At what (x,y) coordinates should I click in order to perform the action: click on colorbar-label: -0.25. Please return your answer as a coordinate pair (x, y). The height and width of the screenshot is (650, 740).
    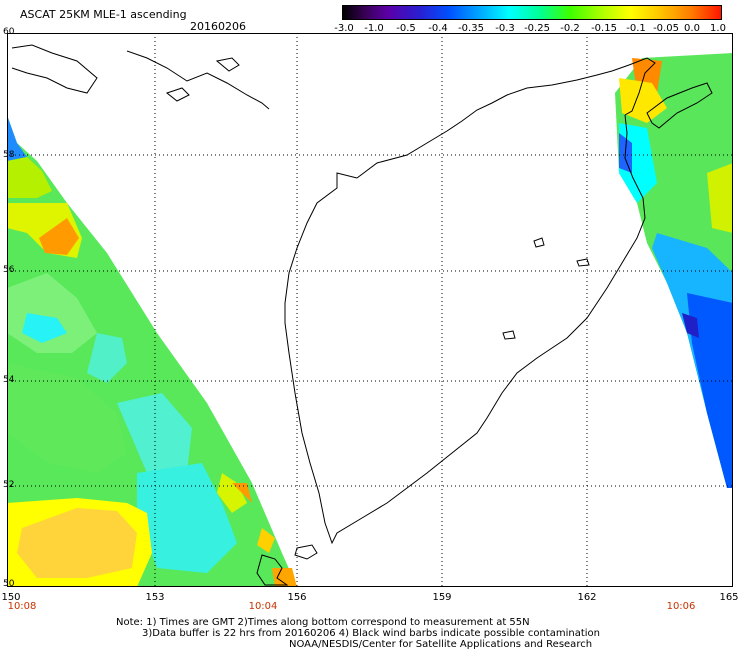
    Looking at the image, I should click on (537, 28).